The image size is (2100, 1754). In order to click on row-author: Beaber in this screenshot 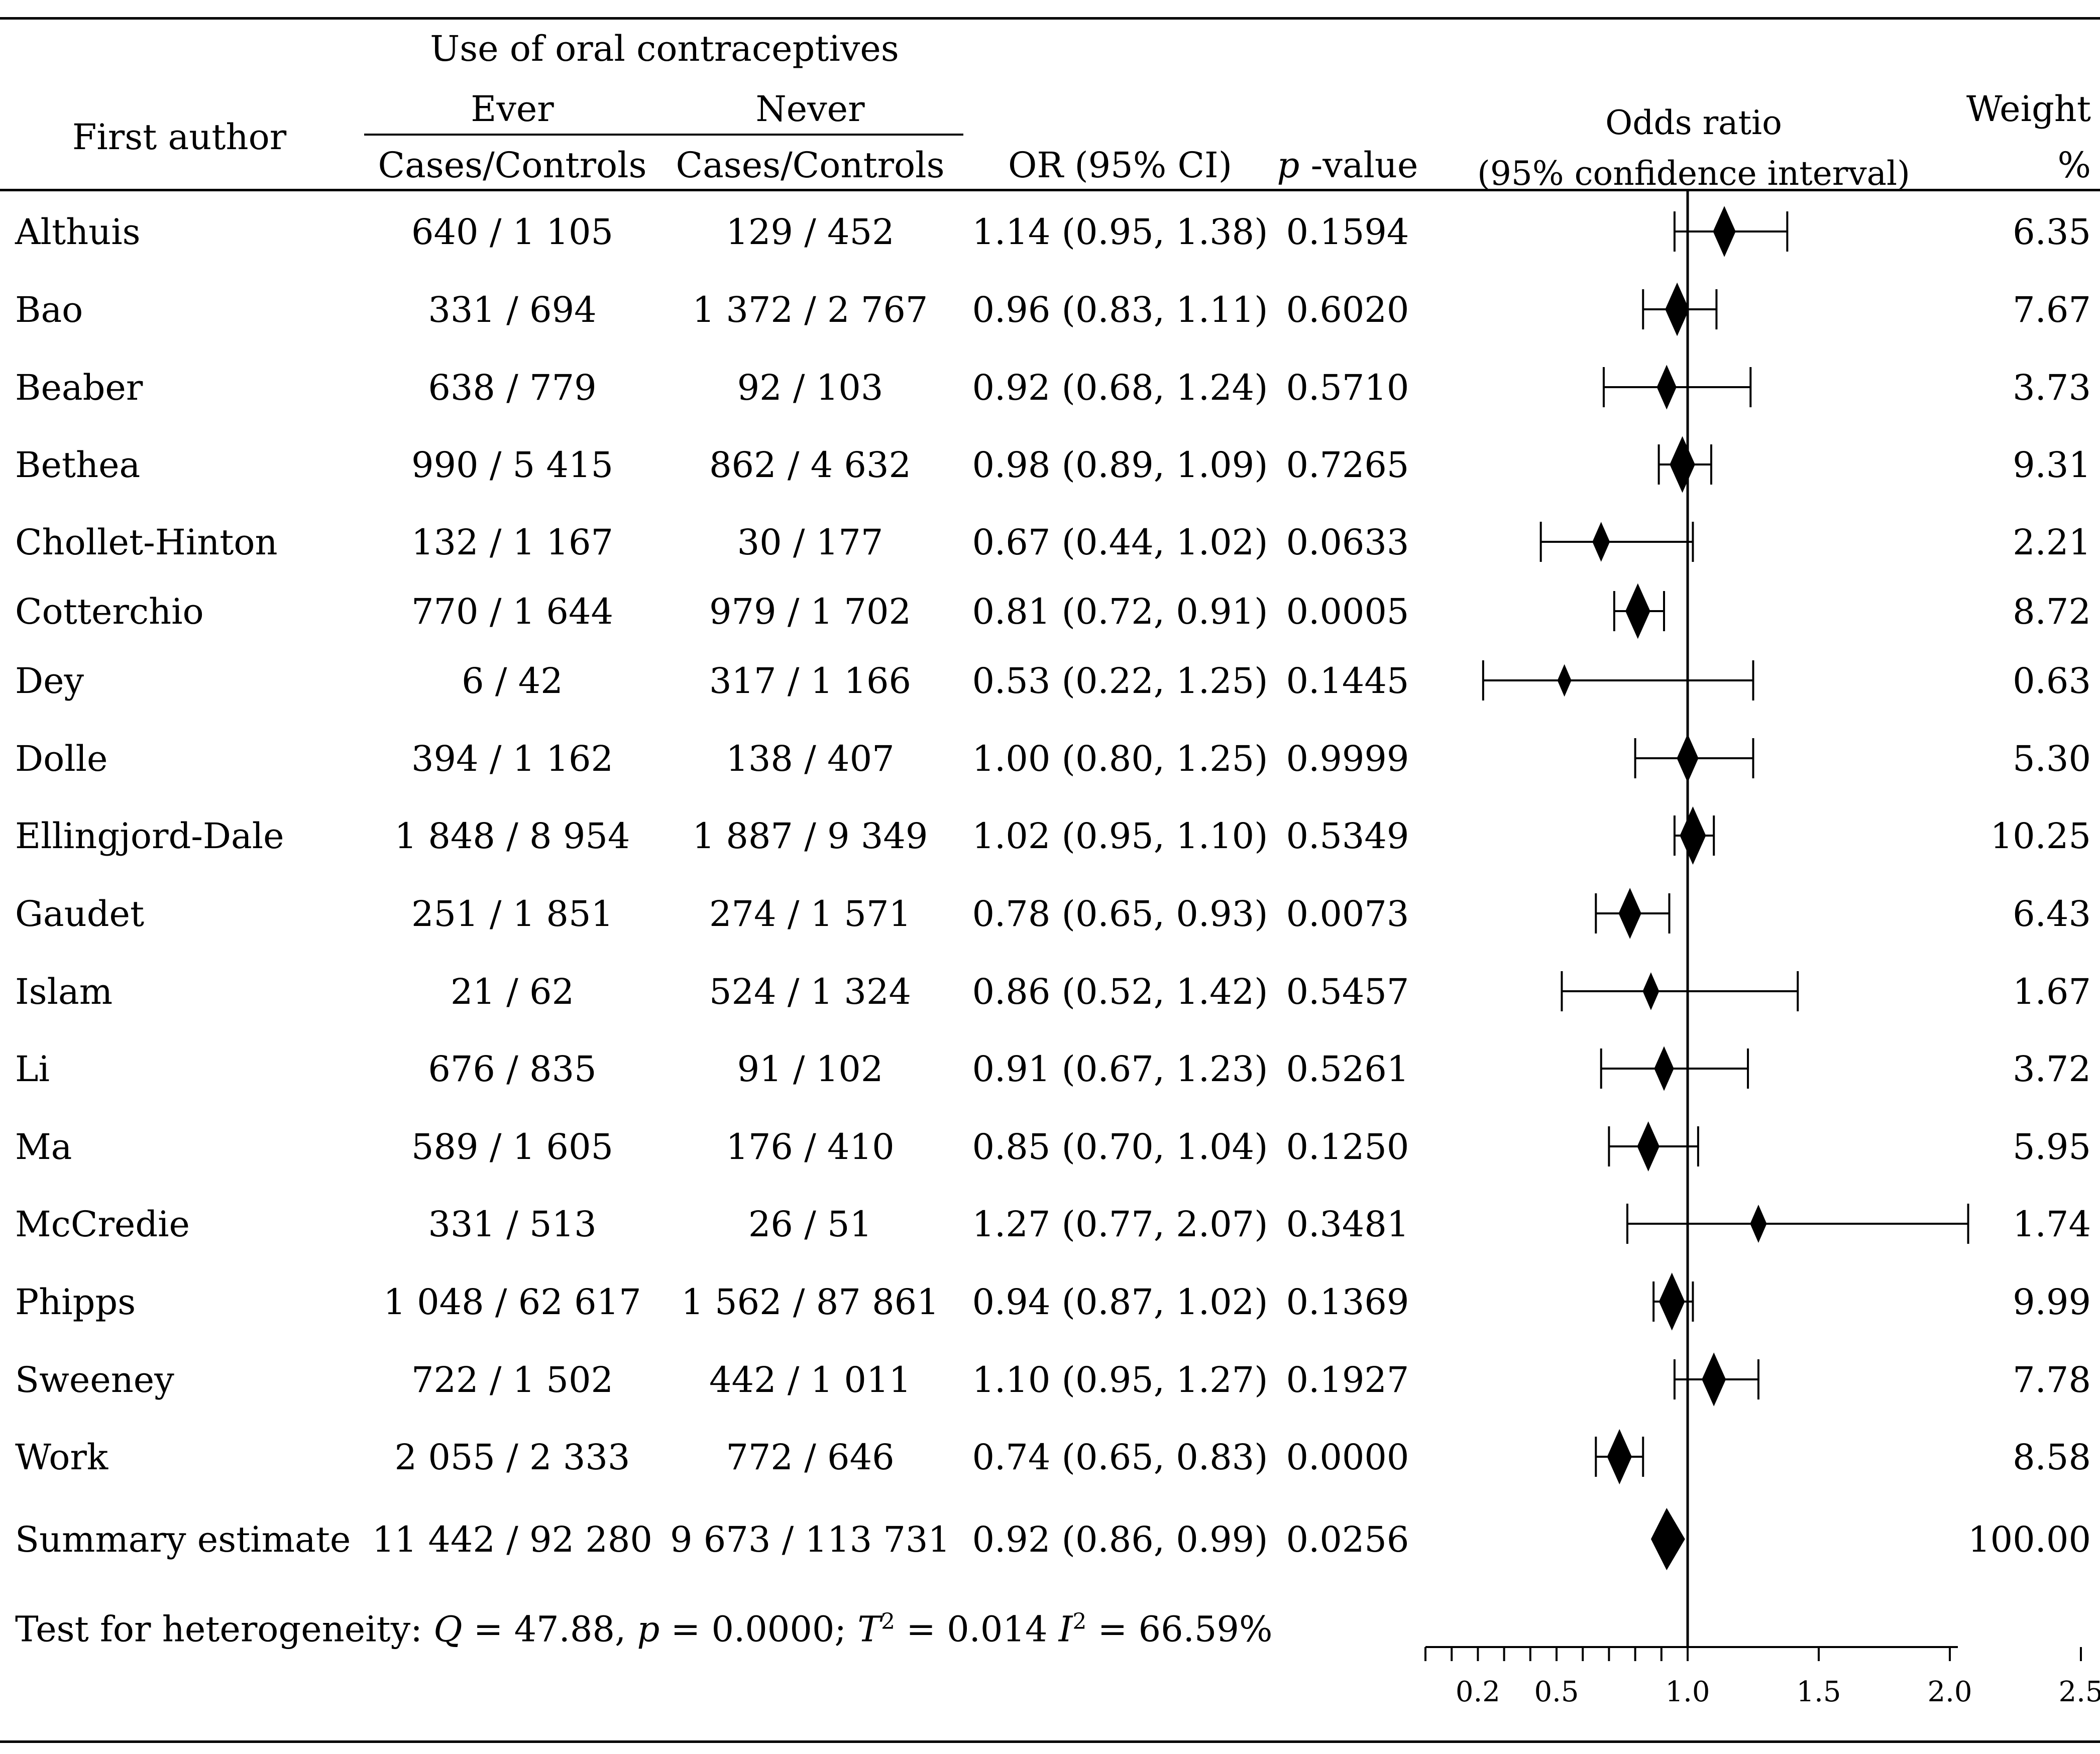, I will do `click(79, 387)`.